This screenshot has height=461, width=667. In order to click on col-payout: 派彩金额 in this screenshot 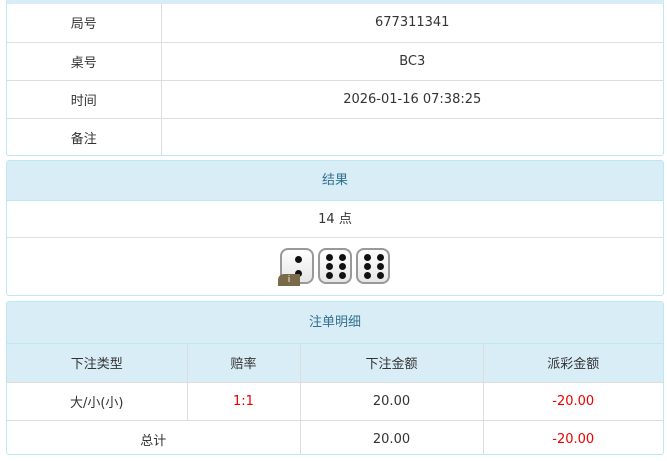, I will do `click(572, 363)`.